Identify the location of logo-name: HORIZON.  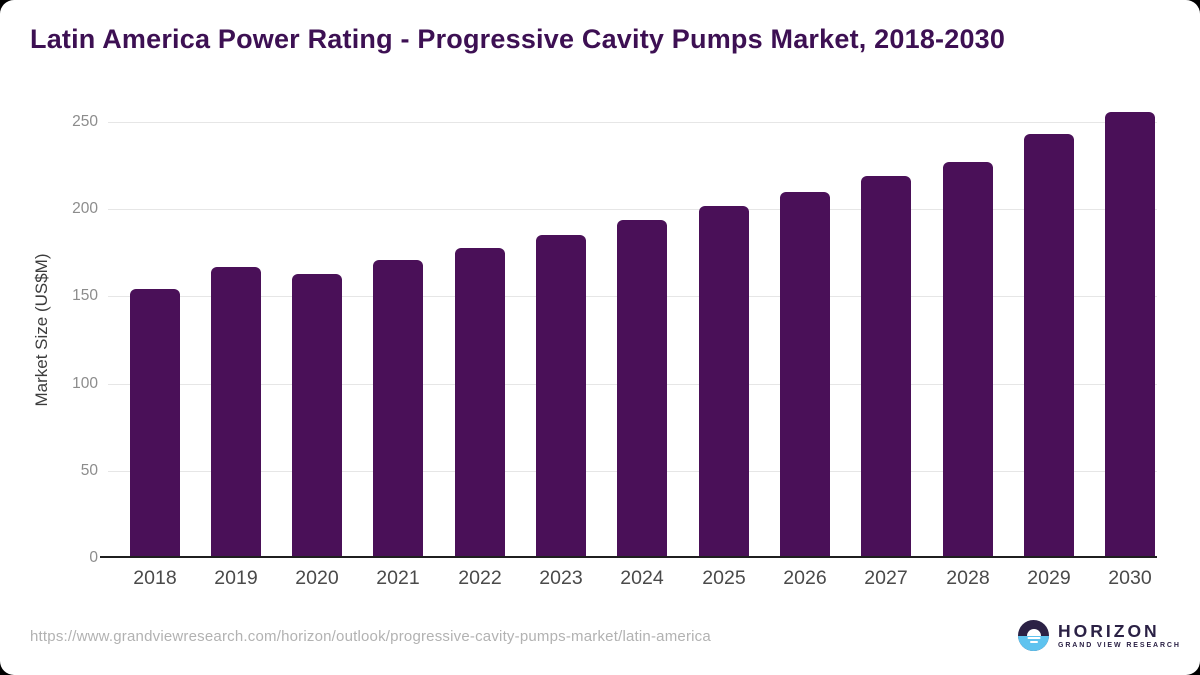
(1109, 630).